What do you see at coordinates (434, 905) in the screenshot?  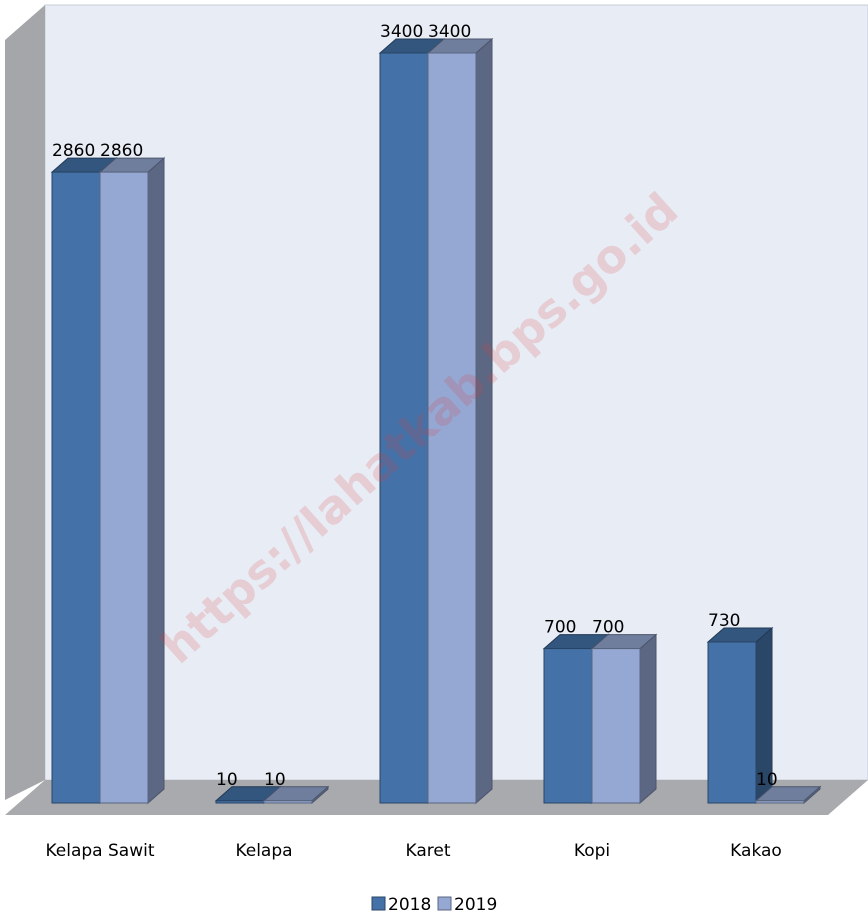 I see `legend: 2018 2019` at bounding box center [434, 905].